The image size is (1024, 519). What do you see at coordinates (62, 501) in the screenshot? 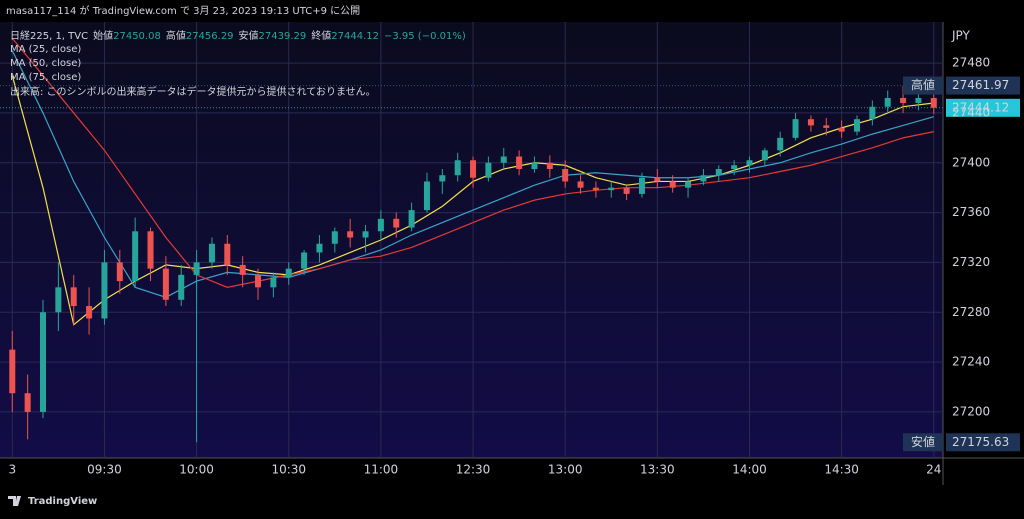
I see `brand: TradingView` at bounding box center [62, 501].